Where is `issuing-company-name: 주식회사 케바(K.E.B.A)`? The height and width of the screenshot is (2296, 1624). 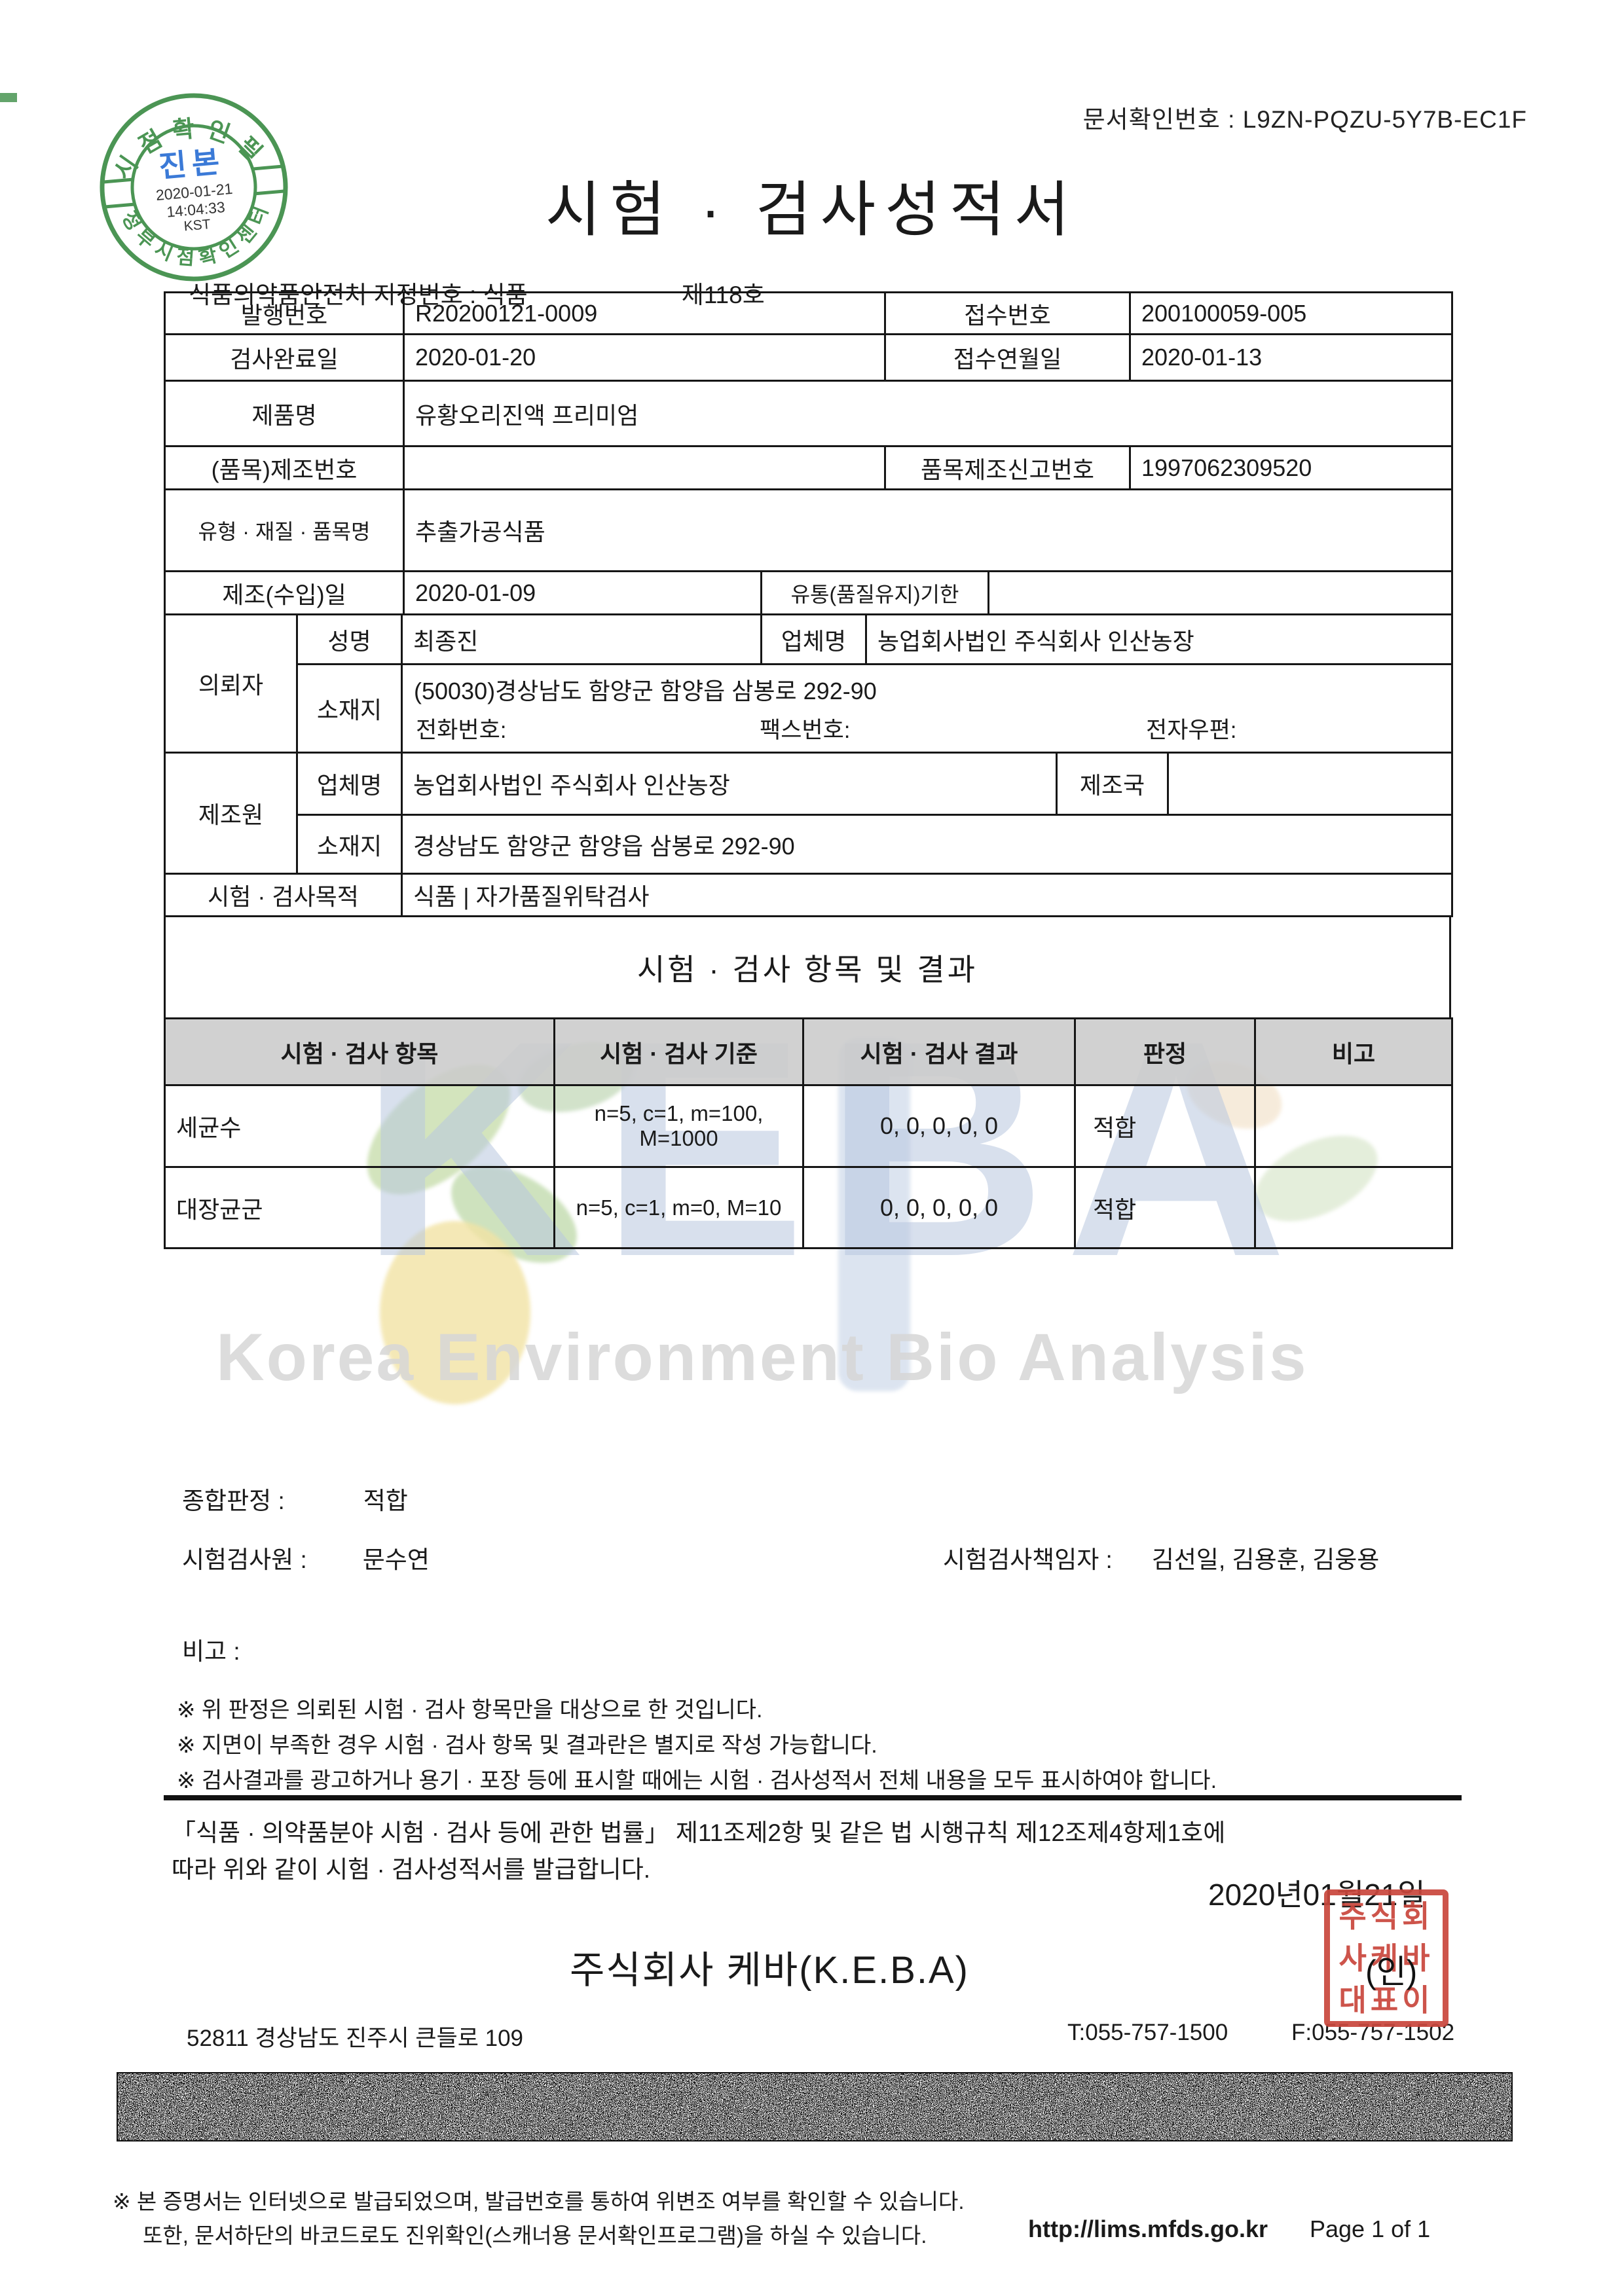 issuing-company-name: 주식회사 케바(K.E.B.A) is located at coordinates (769, 1970).